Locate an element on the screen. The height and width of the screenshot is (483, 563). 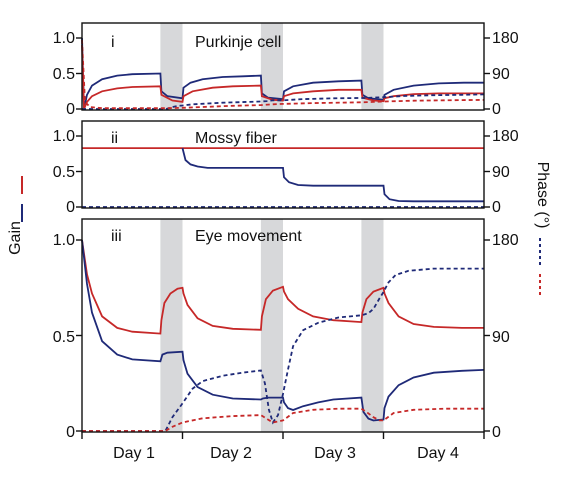
panel-title-eye: Eye movement is located at coordinates (248, 236).